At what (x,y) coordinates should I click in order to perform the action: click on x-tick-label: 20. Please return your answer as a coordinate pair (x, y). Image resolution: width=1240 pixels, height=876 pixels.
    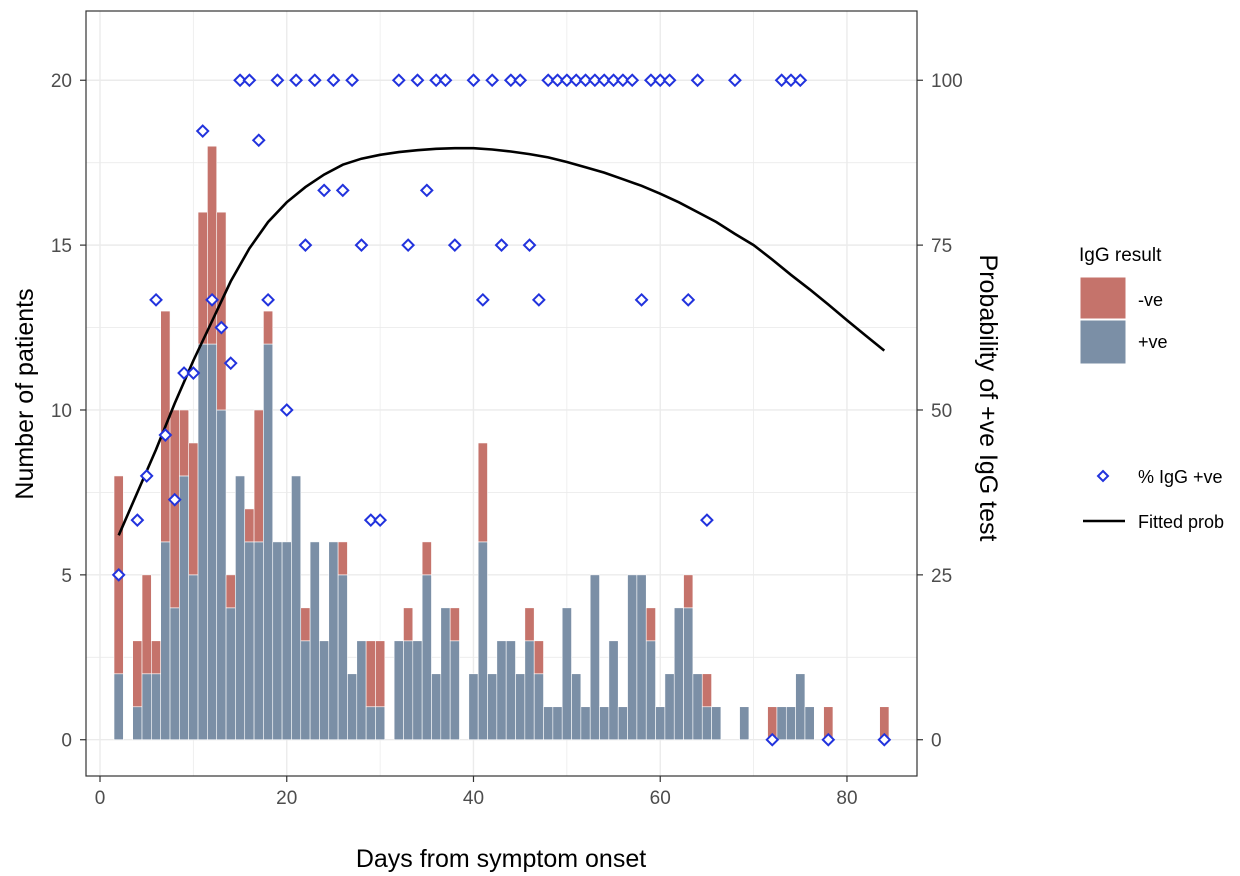
    Looking at the image, I should click on (286, 798).